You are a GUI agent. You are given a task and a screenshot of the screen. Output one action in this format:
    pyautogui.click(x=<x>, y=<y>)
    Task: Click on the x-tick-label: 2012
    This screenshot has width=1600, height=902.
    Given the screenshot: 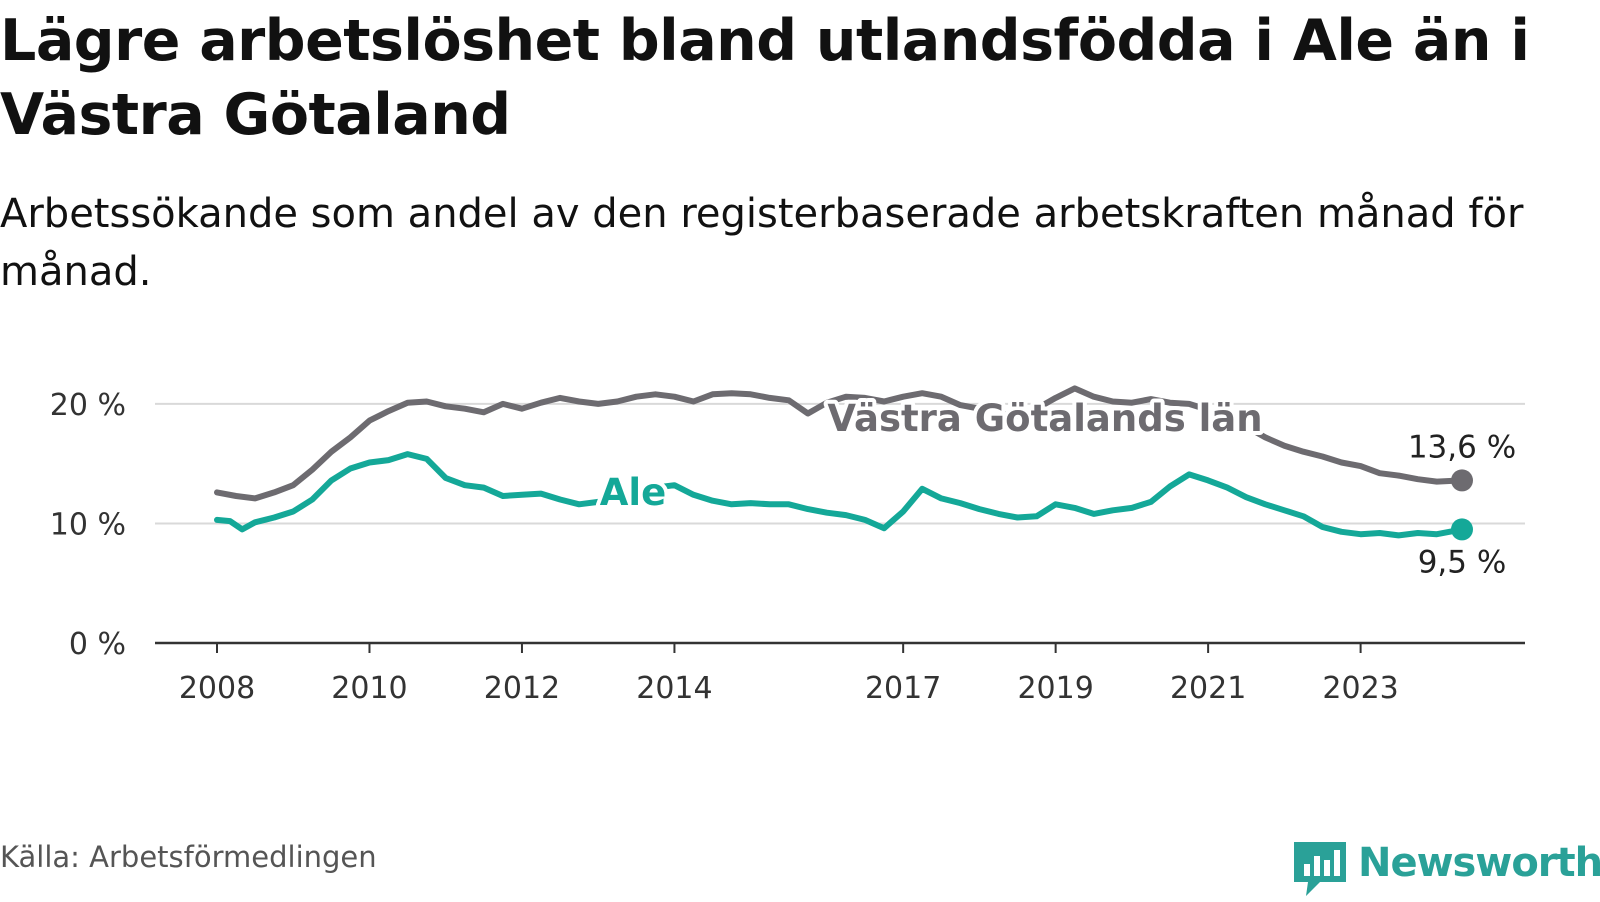 What is the action you would take?
    pyautogui.click(x=522, y=688)
    